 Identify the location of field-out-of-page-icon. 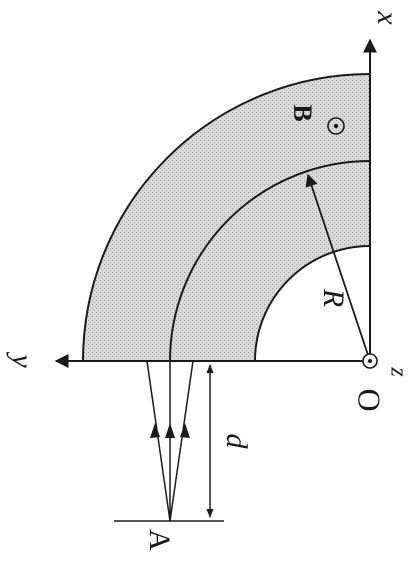
(336, 126).